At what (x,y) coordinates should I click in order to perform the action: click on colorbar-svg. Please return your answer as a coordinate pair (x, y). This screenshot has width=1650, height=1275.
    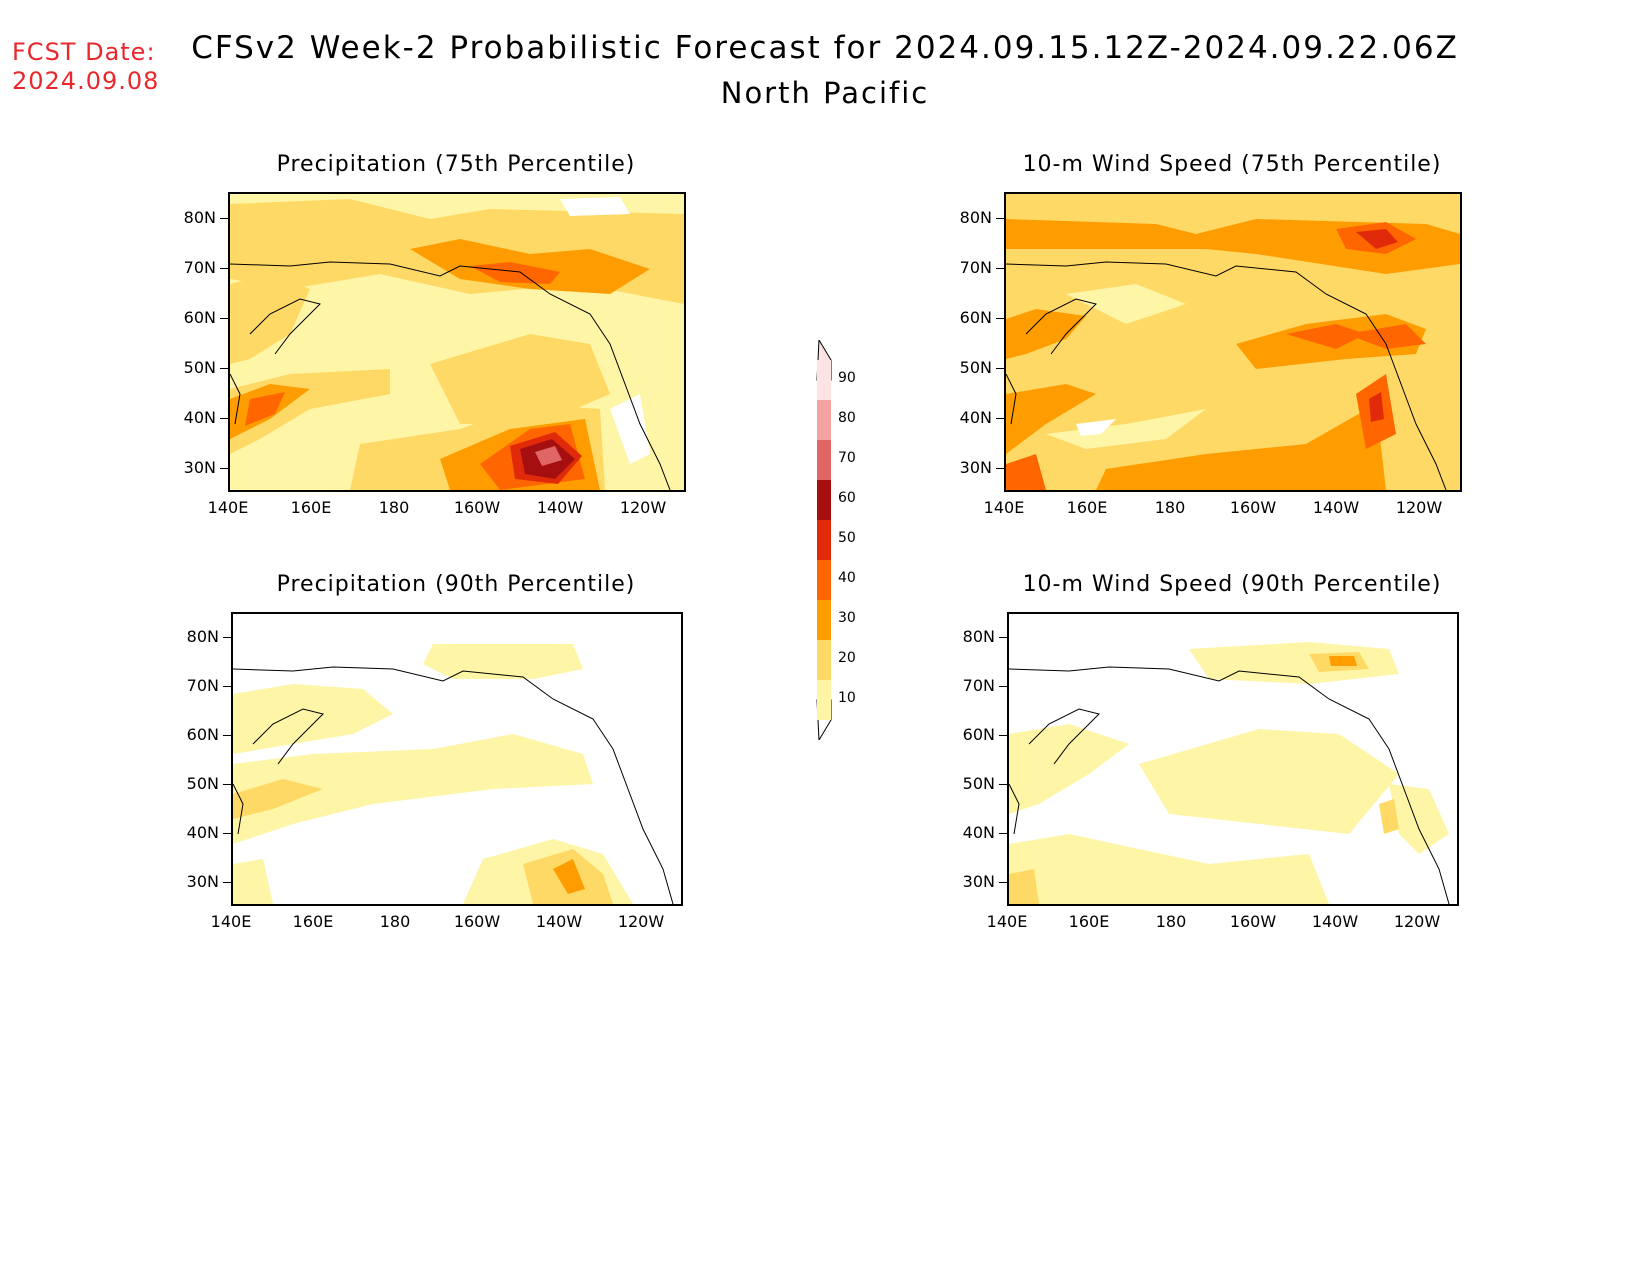
    Looking at the image, I should click on (824, 540).